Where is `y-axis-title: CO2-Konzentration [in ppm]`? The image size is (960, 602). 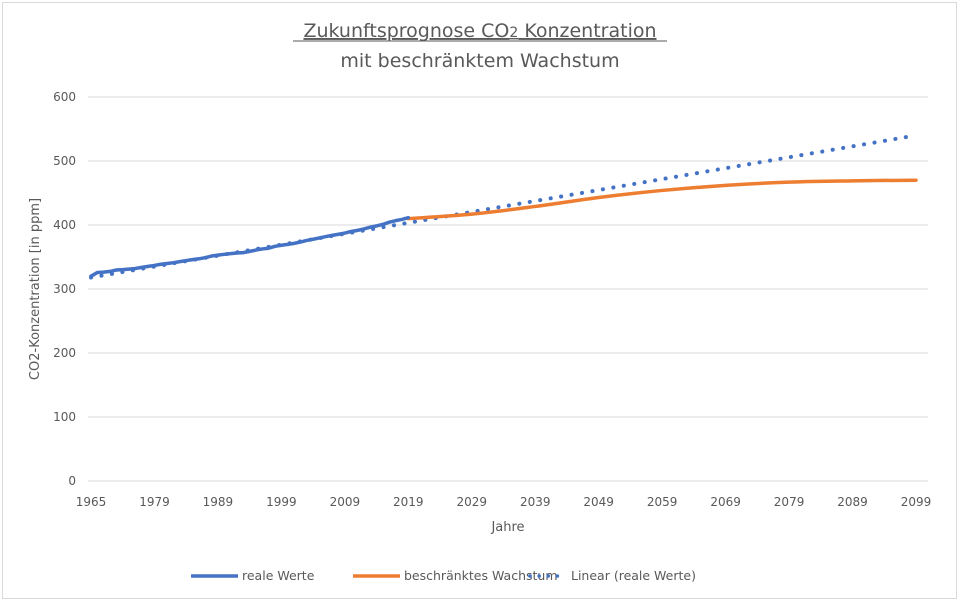
y-axis-title: CO2-Konzentration [in ppm] is located at coordinates (35, 289).